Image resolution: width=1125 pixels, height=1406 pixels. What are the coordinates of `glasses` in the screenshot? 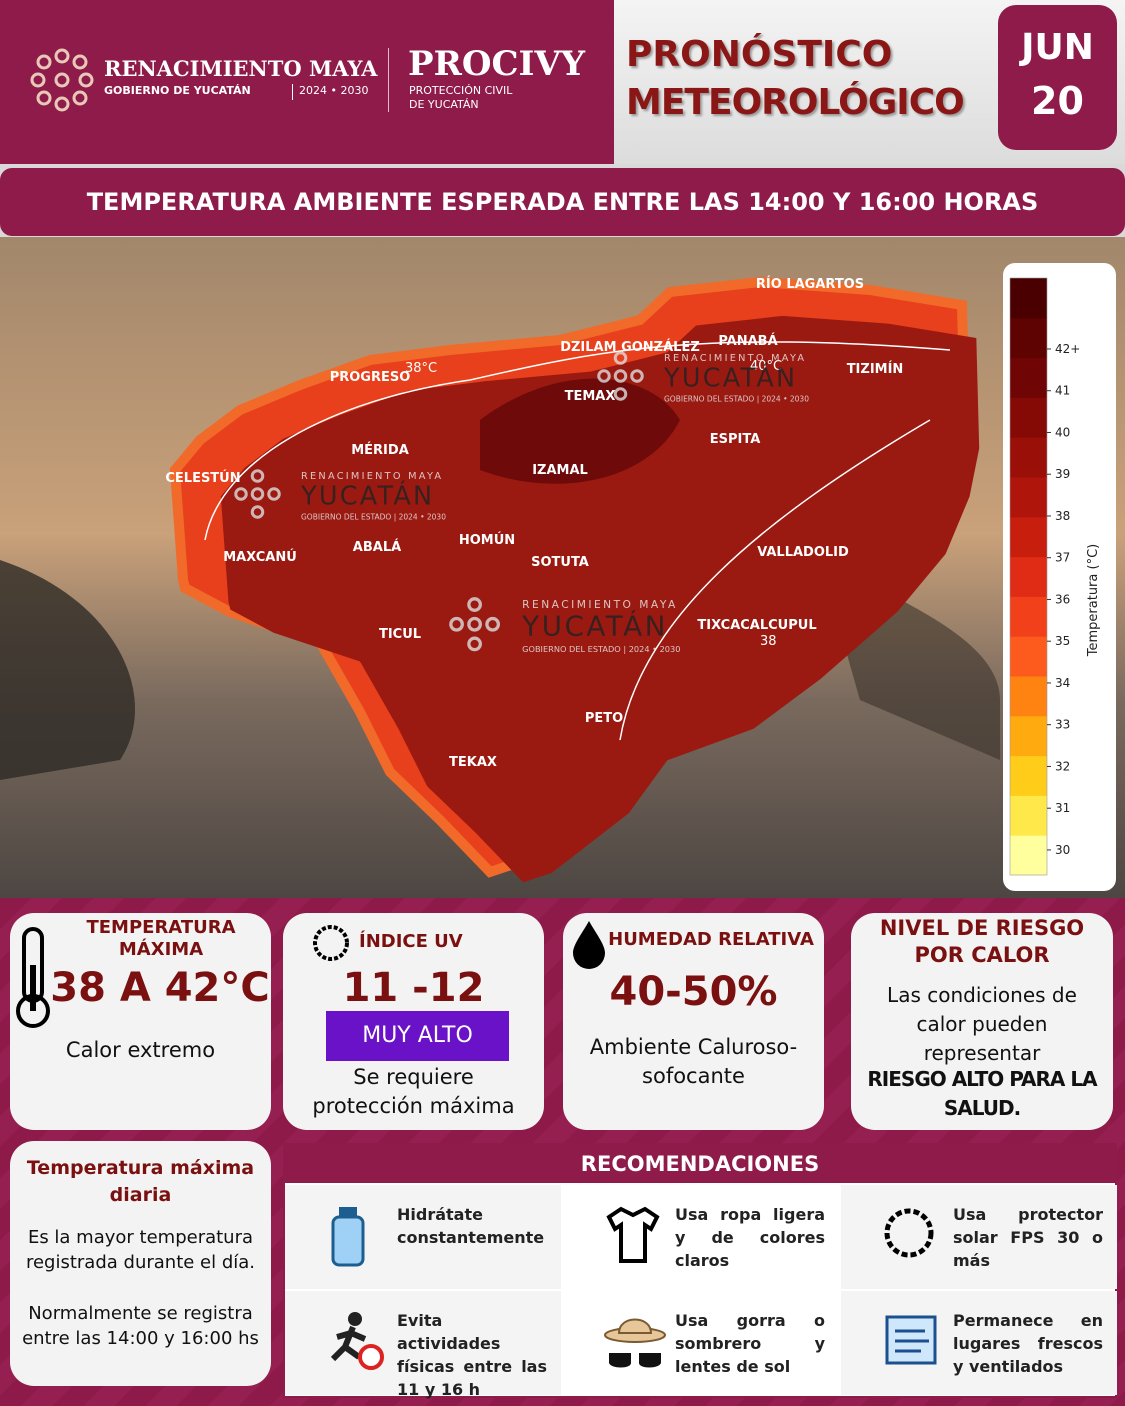 It's located at (635, 1360).